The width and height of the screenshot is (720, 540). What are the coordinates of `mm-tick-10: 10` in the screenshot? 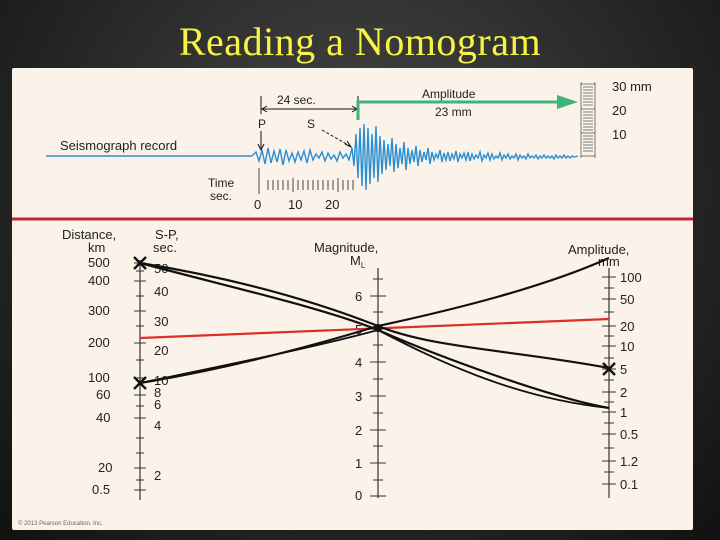 It's located at (619, 134).